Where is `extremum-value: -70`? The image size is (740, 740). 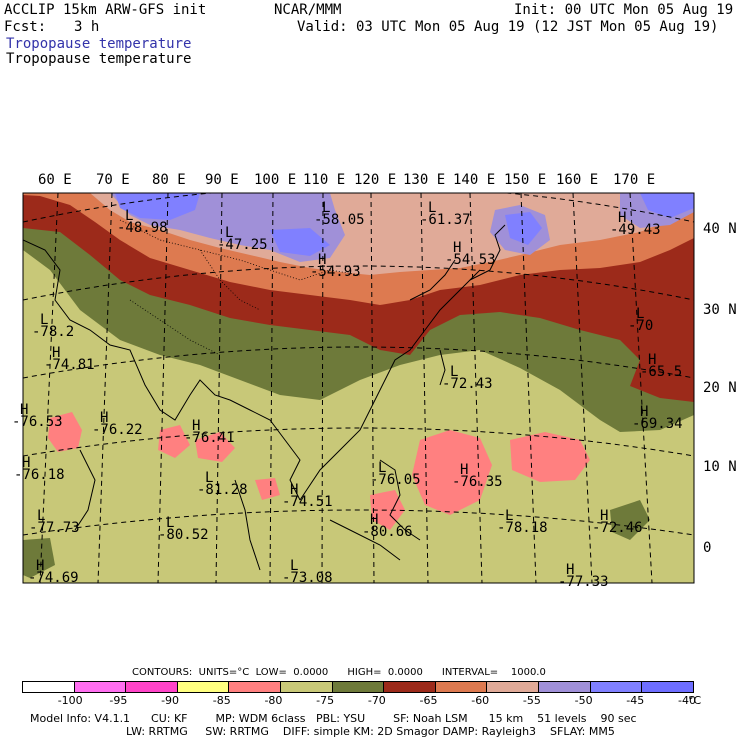
extremum-value: -70 is located at coordinates (641, 326).